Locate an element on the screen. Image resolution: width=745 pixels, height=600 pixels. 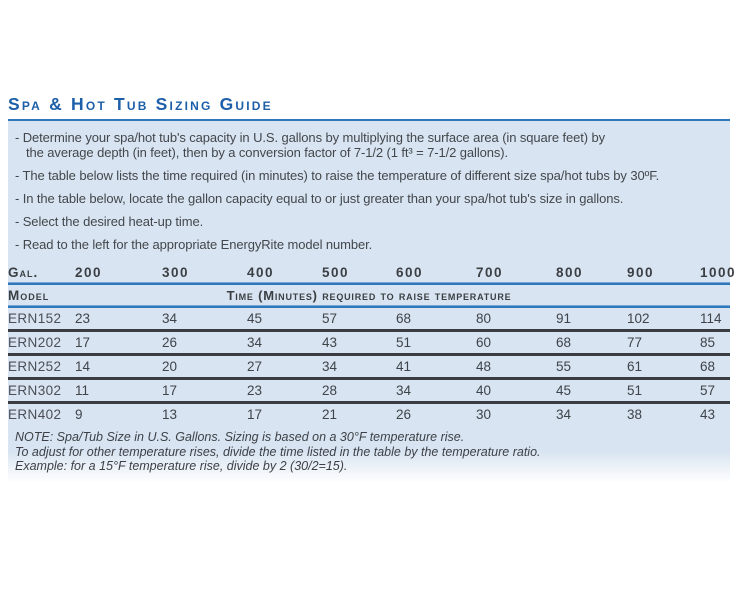
time-value: 9 is located at coordinates (79, 414).